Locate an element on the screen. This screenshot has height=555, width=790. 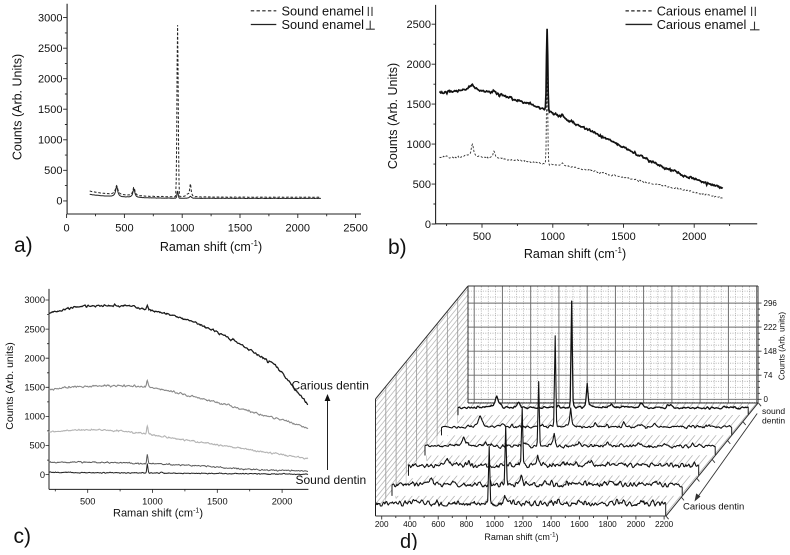
svg-text: dentin is located at coordinates (773, 421).